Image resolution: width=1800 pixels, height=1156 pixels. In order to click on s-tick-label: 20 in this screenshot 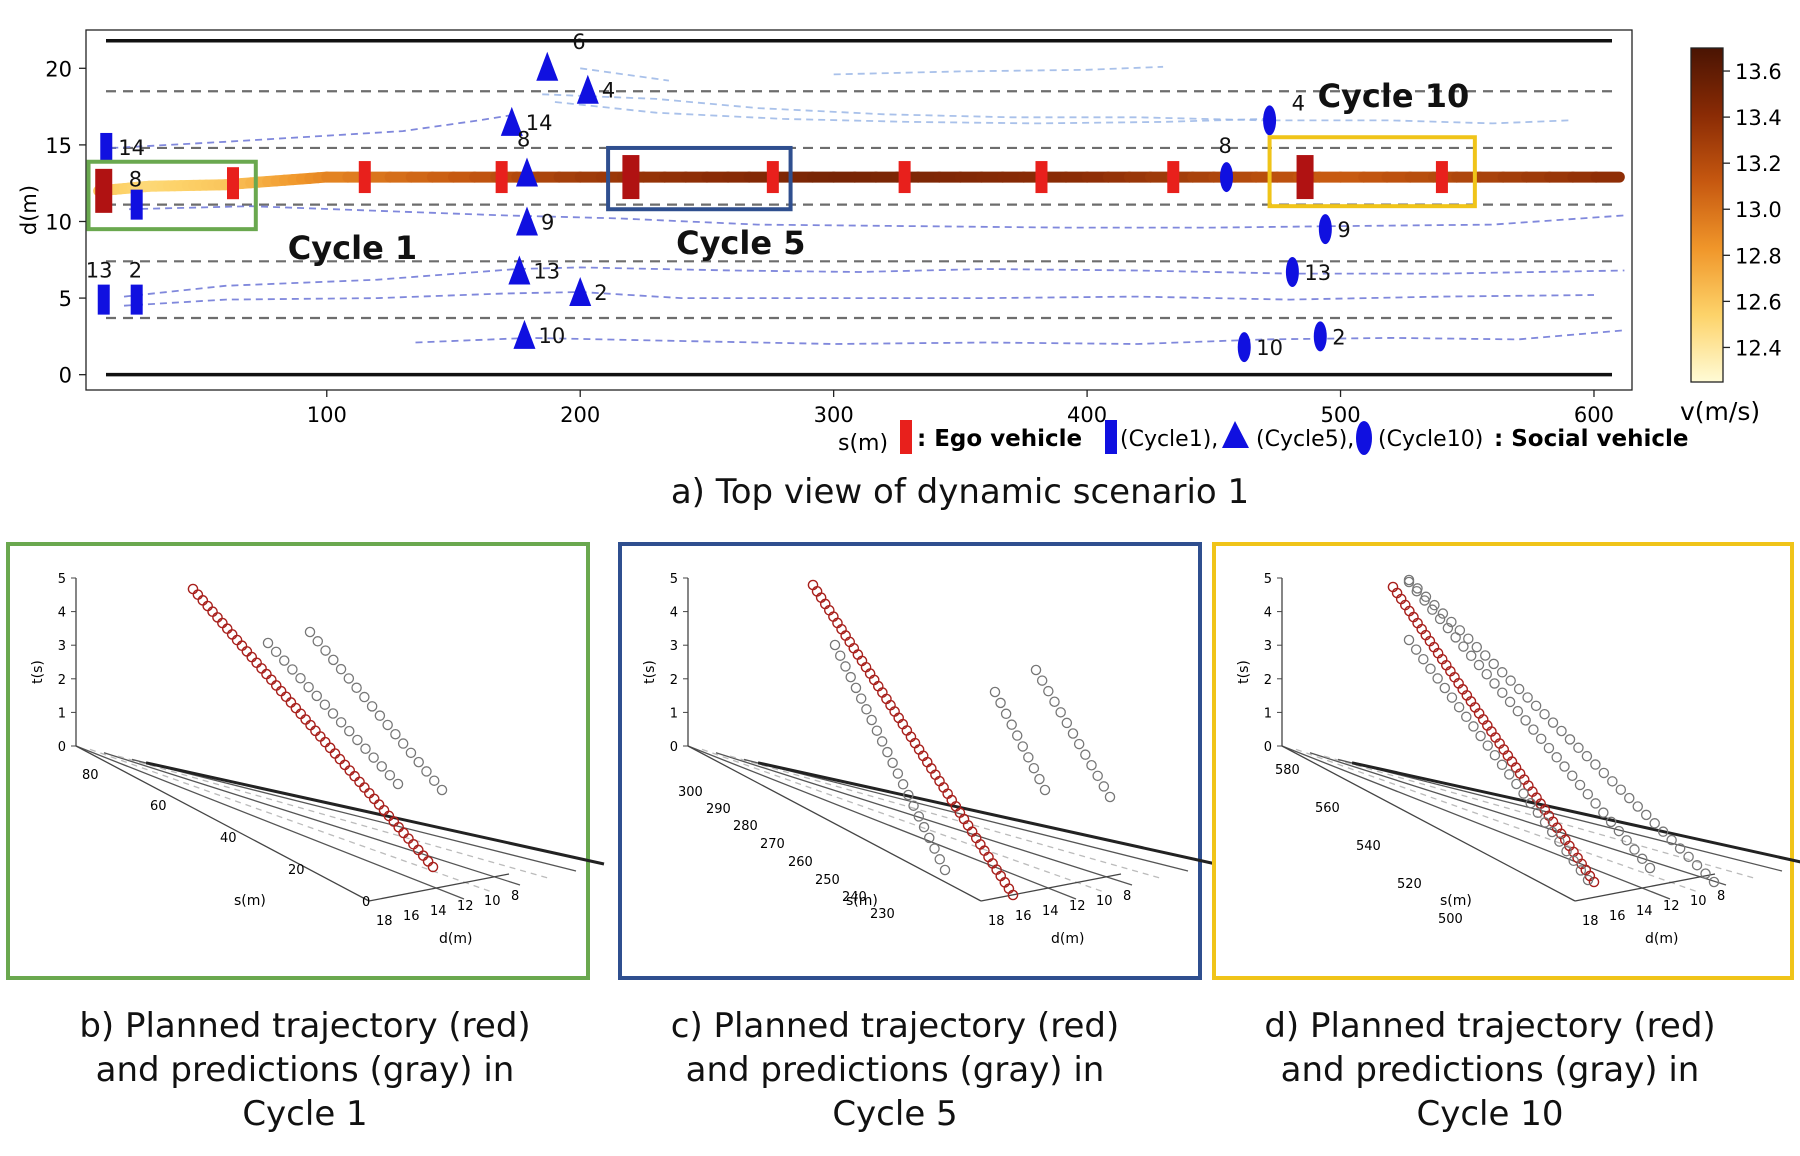, I will do `click(296, 870)`.